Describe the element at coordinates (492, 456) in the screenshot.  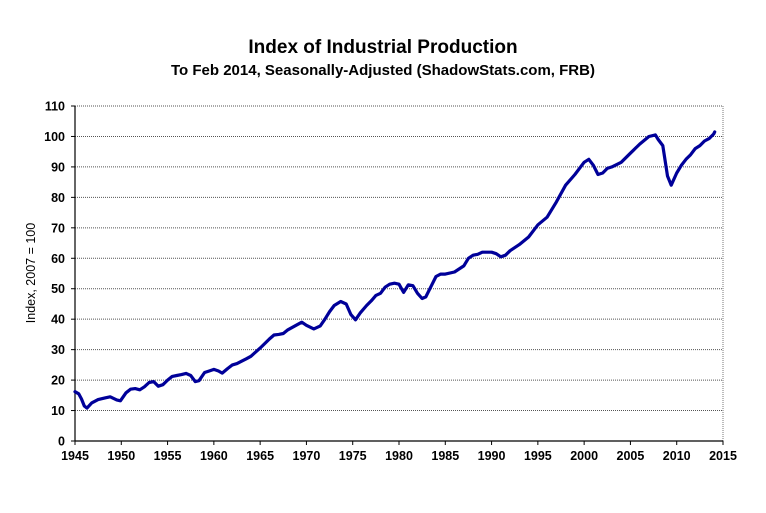
I see `x-tick-label: 1990` at that location.